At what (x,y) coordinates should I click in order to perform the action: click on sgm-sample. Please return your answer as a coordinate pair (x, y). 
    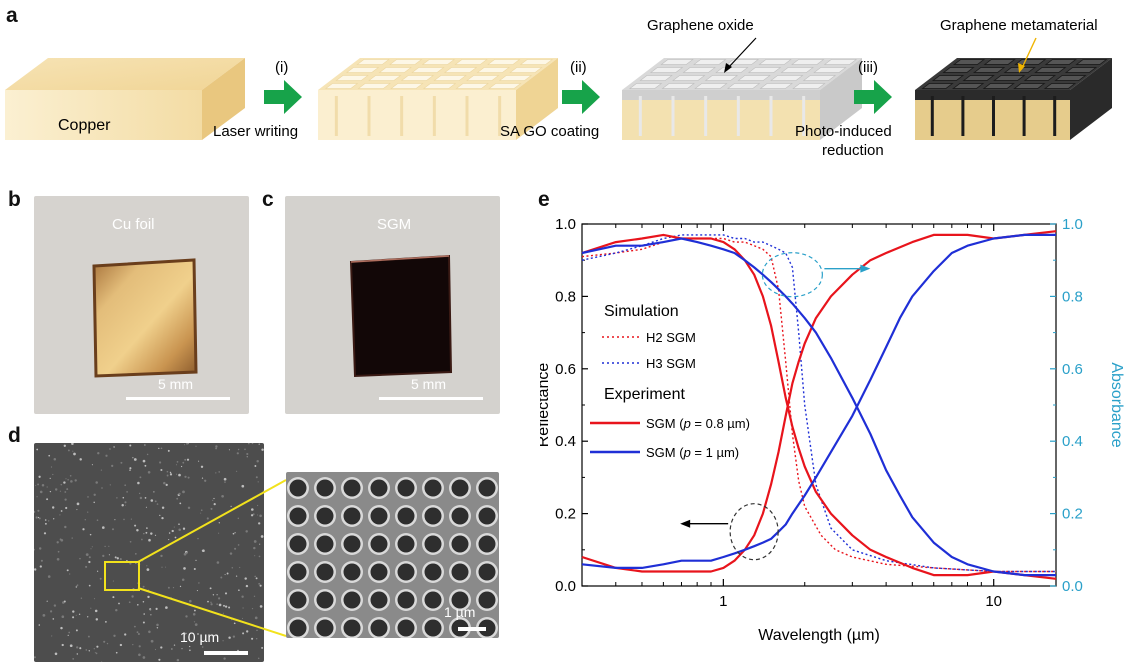
    Looking at the image, I should click on (401, 316).